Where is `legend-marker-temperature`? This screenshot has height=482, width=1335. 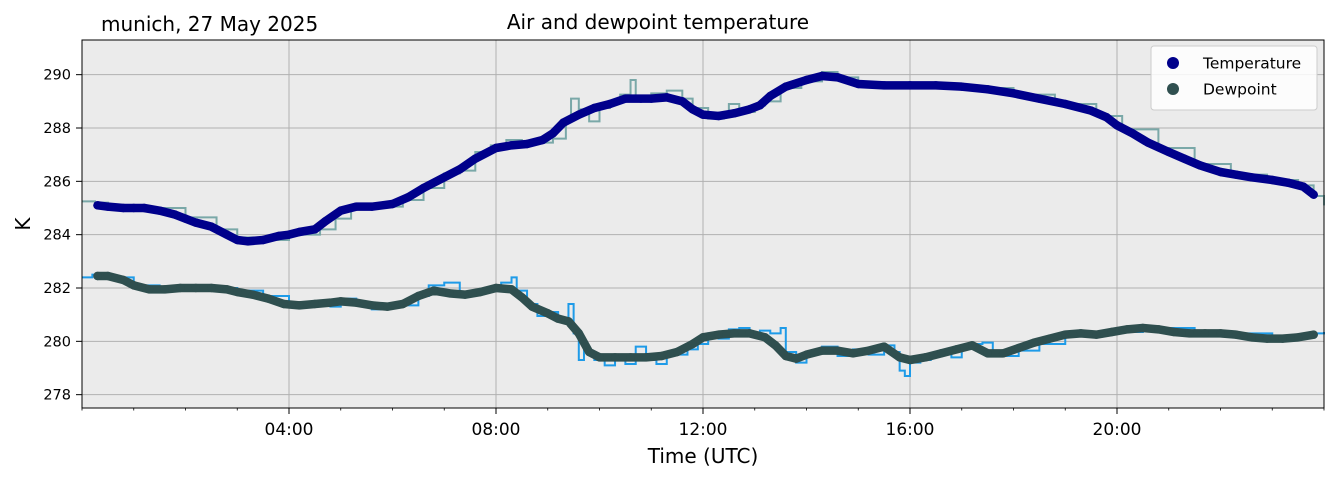 legend-marker-temperature is located at coordinates (1173, 63).